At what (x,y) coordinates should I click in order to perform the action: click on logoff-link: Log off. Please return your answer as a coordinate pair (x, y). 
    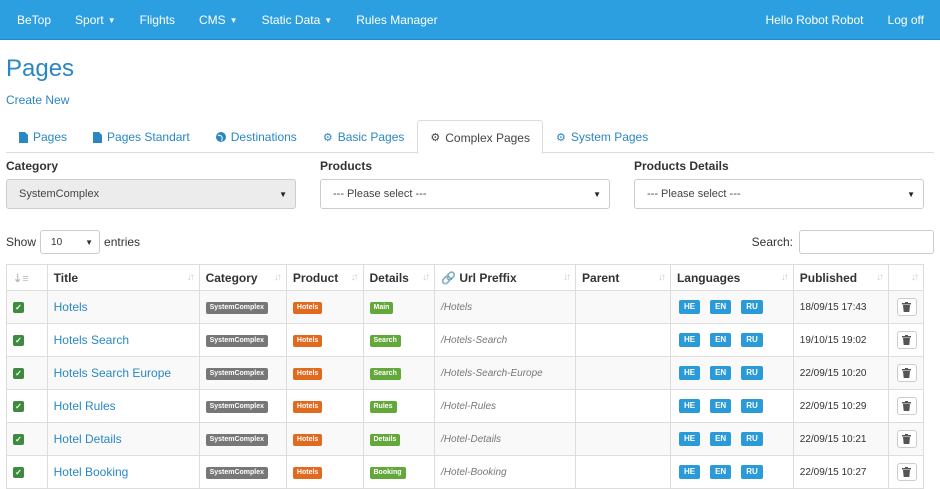
    Looking at the image, I should click on (905, 19).